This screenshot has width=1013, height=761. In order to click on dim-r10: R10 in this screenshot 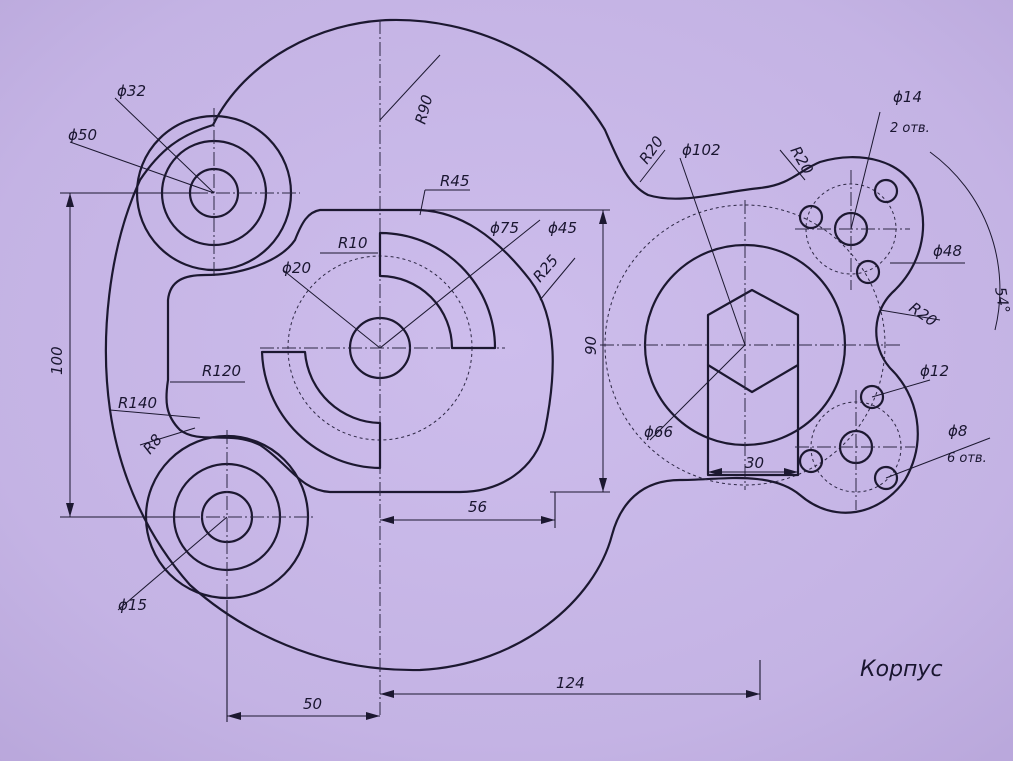, I will do `click(353, 243)`.